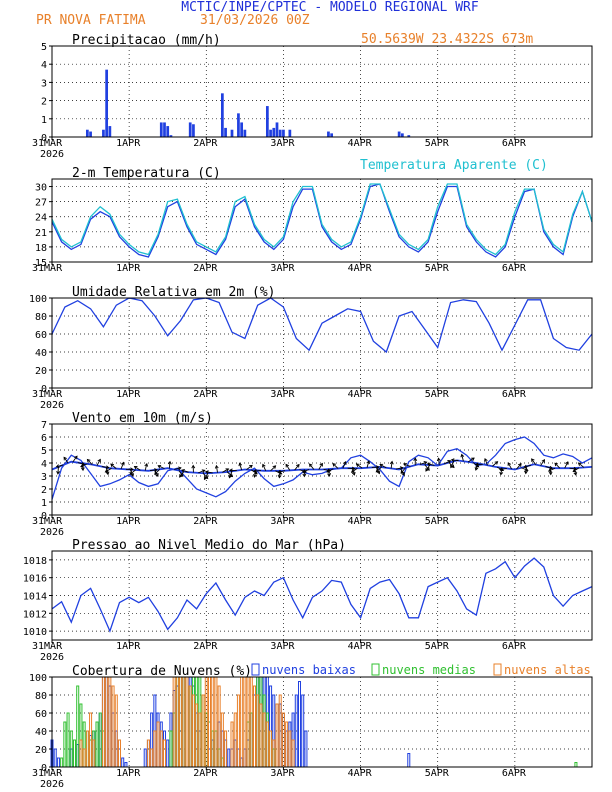  What do you see at coordinates (35, 632) in the screenshot?
I see `y-tick-label: 1010` at bounding box center [35, 632].